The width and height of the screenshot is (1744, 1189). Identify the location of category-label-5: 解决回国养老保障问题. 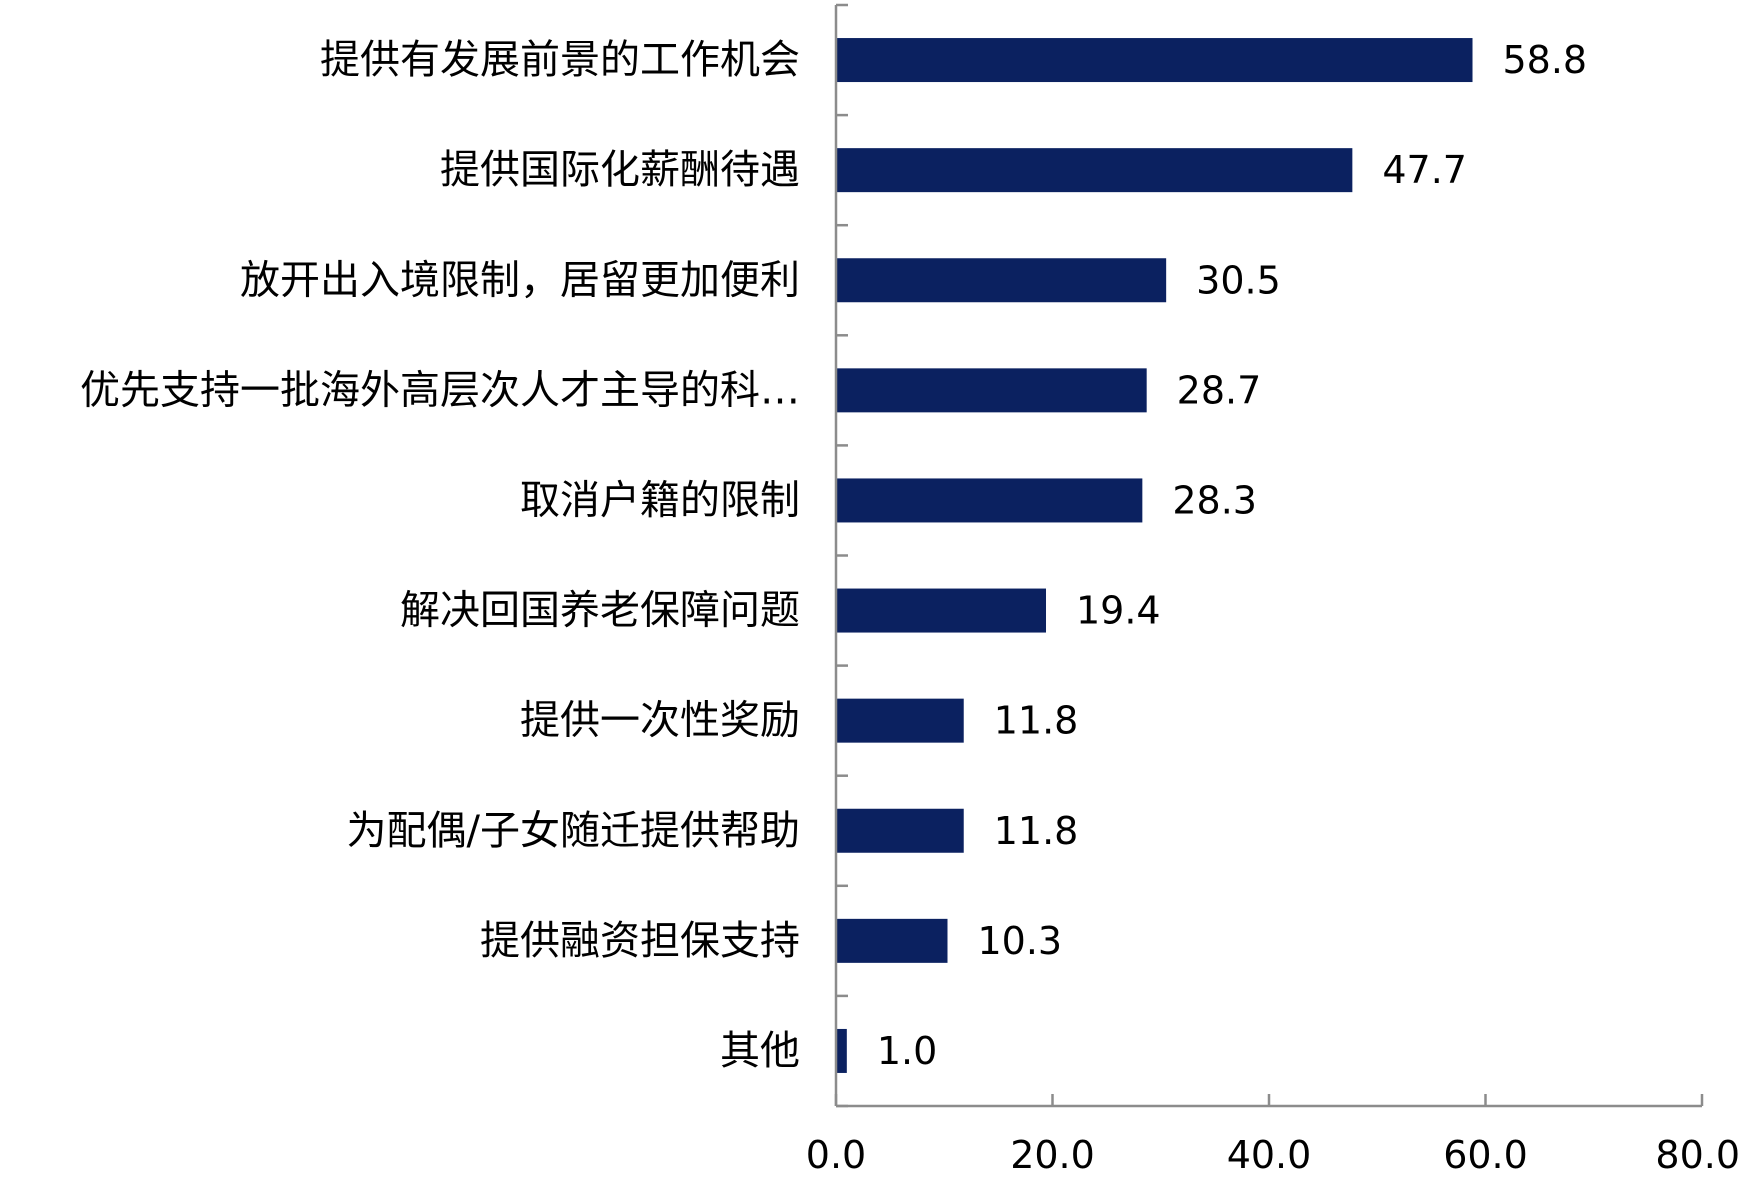
(600, 611).